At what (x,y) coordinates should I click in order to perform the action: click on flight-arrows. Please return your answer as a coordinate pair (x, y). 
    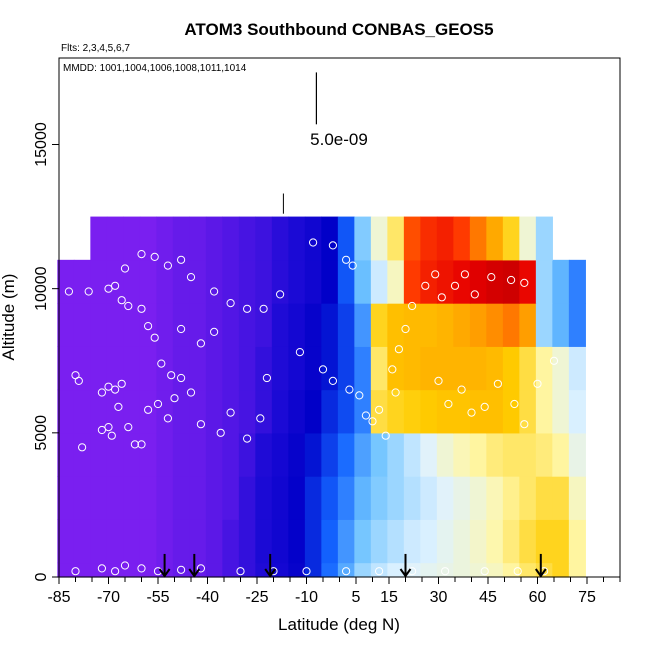
    Looking at the image, I should click on (352, 565).